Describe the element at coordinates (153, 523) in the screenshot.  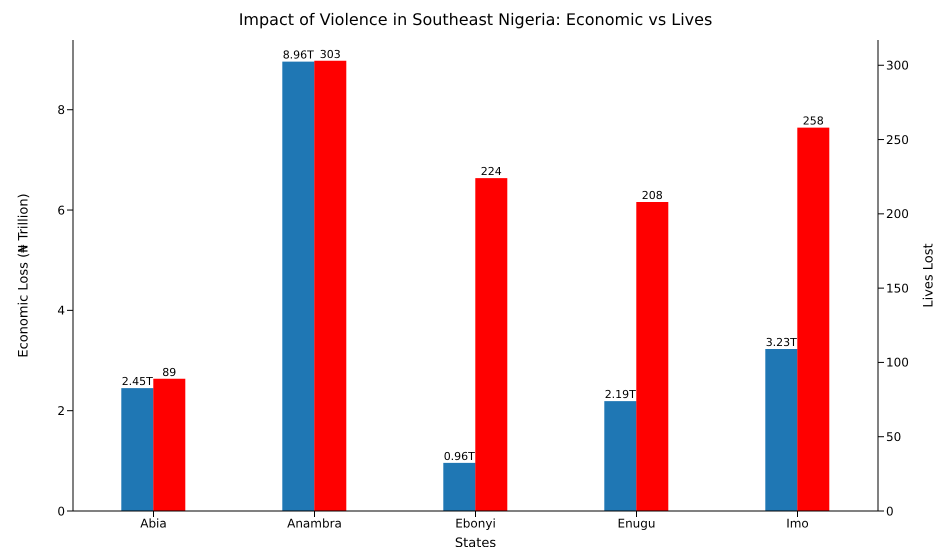
I see `x-tick-label: Abia` at that location.